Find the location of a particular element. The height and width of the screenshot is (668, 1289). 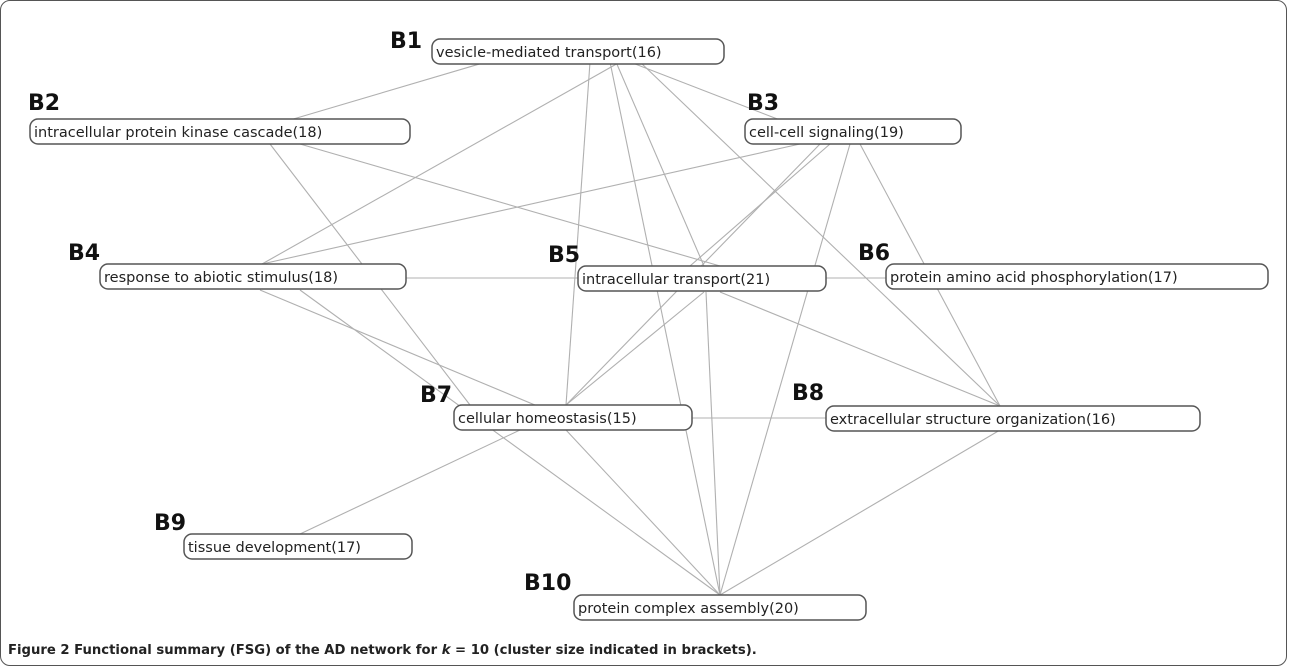

edge-b1-b7 is located at coordinates (578, 233).